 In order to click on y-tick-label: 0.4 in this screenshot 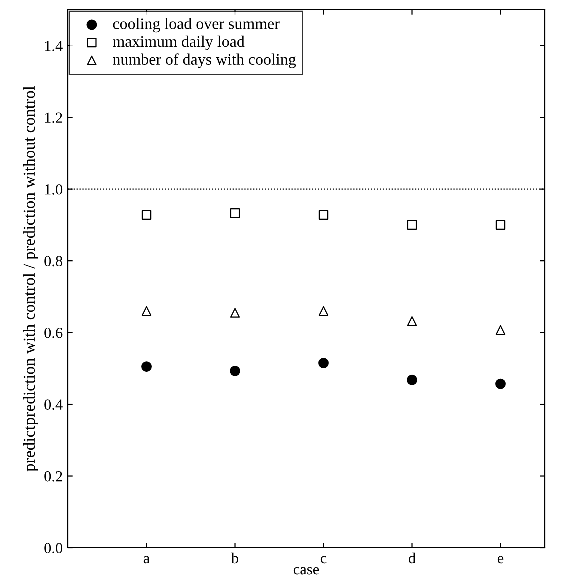, I will do `click(53, 405)`.